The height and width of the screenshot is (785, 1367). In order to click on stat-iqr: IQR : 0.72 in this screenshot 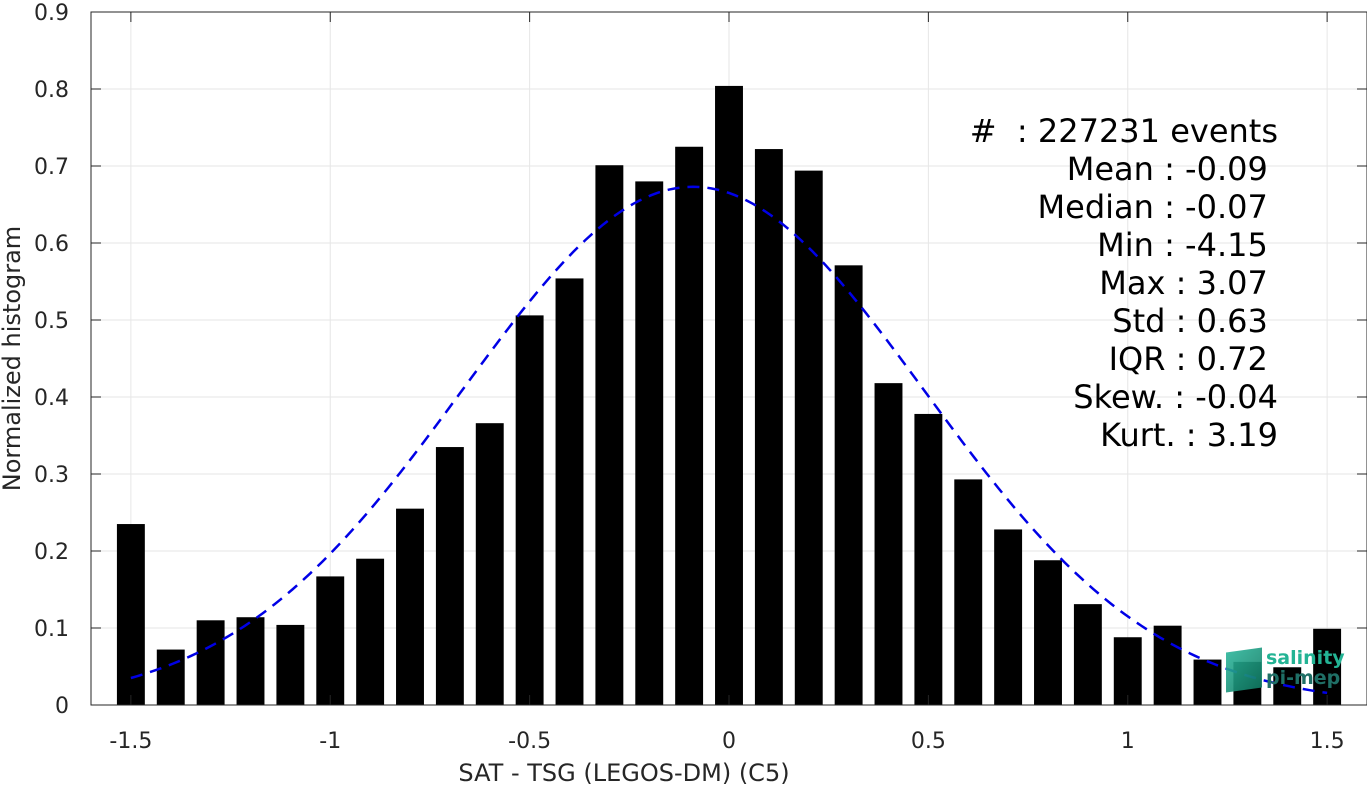, I will do `click(1193, 359)`.